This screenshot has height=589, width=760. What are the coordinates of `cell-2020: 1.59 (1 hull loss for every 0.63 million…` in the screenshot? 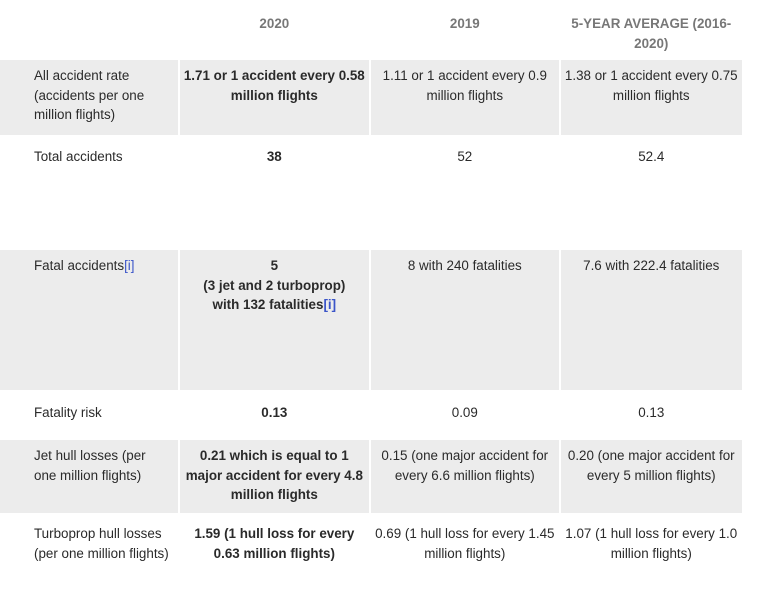 It's located at (274, 543).